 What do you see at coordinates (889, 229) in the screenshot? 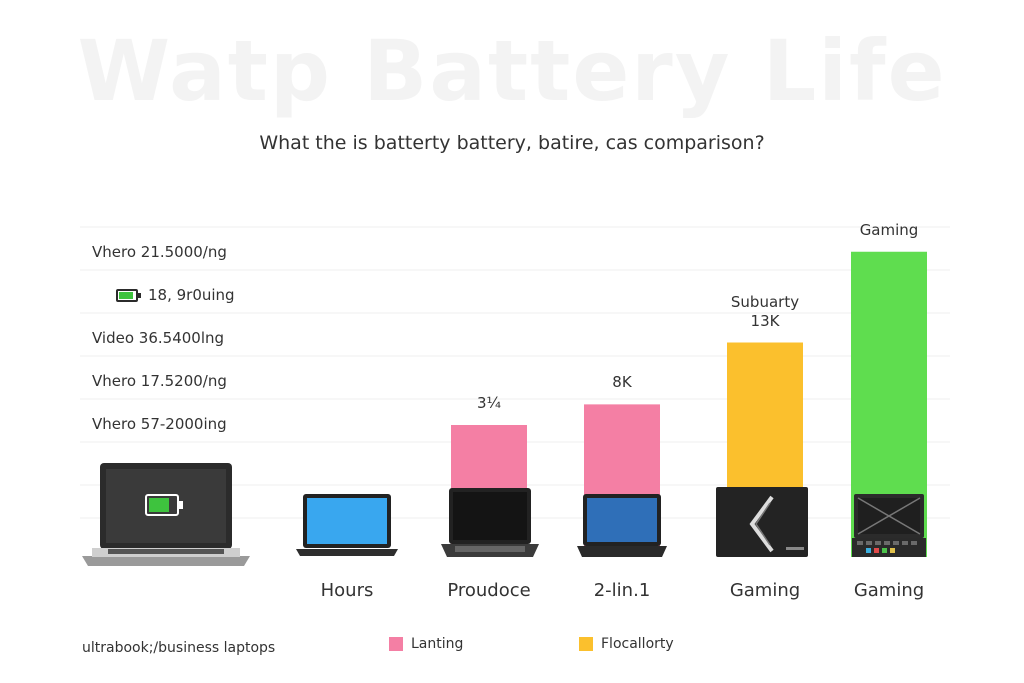
I see `bar-value-label: Gaming` at bounding box center [889, 229].